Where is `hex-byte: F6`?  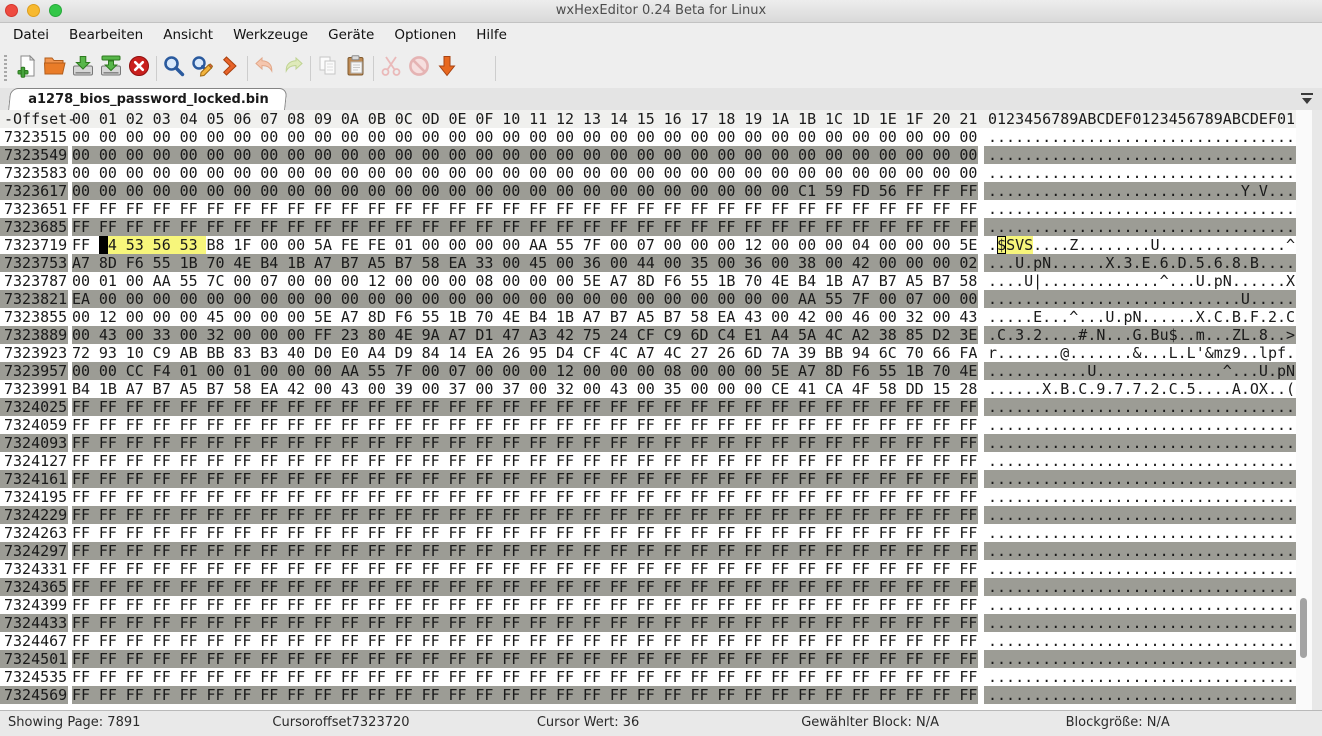
hex-byte: F6 is located at coordinates (672, 281).